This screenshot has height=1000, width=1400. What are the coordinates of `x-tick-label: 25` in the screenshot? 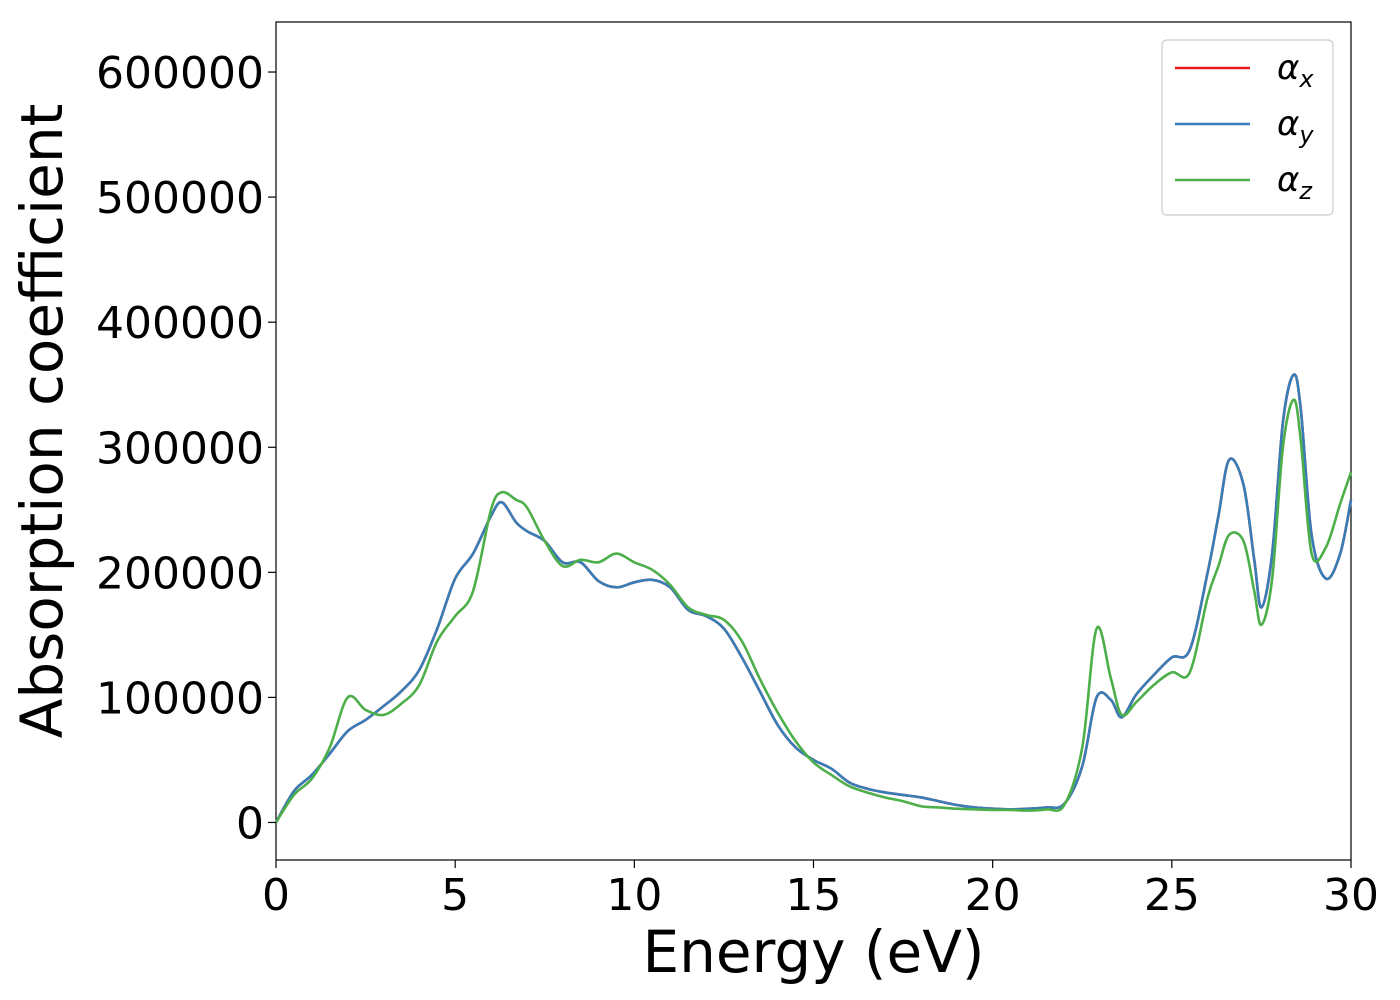 It's located at (1172, 895).